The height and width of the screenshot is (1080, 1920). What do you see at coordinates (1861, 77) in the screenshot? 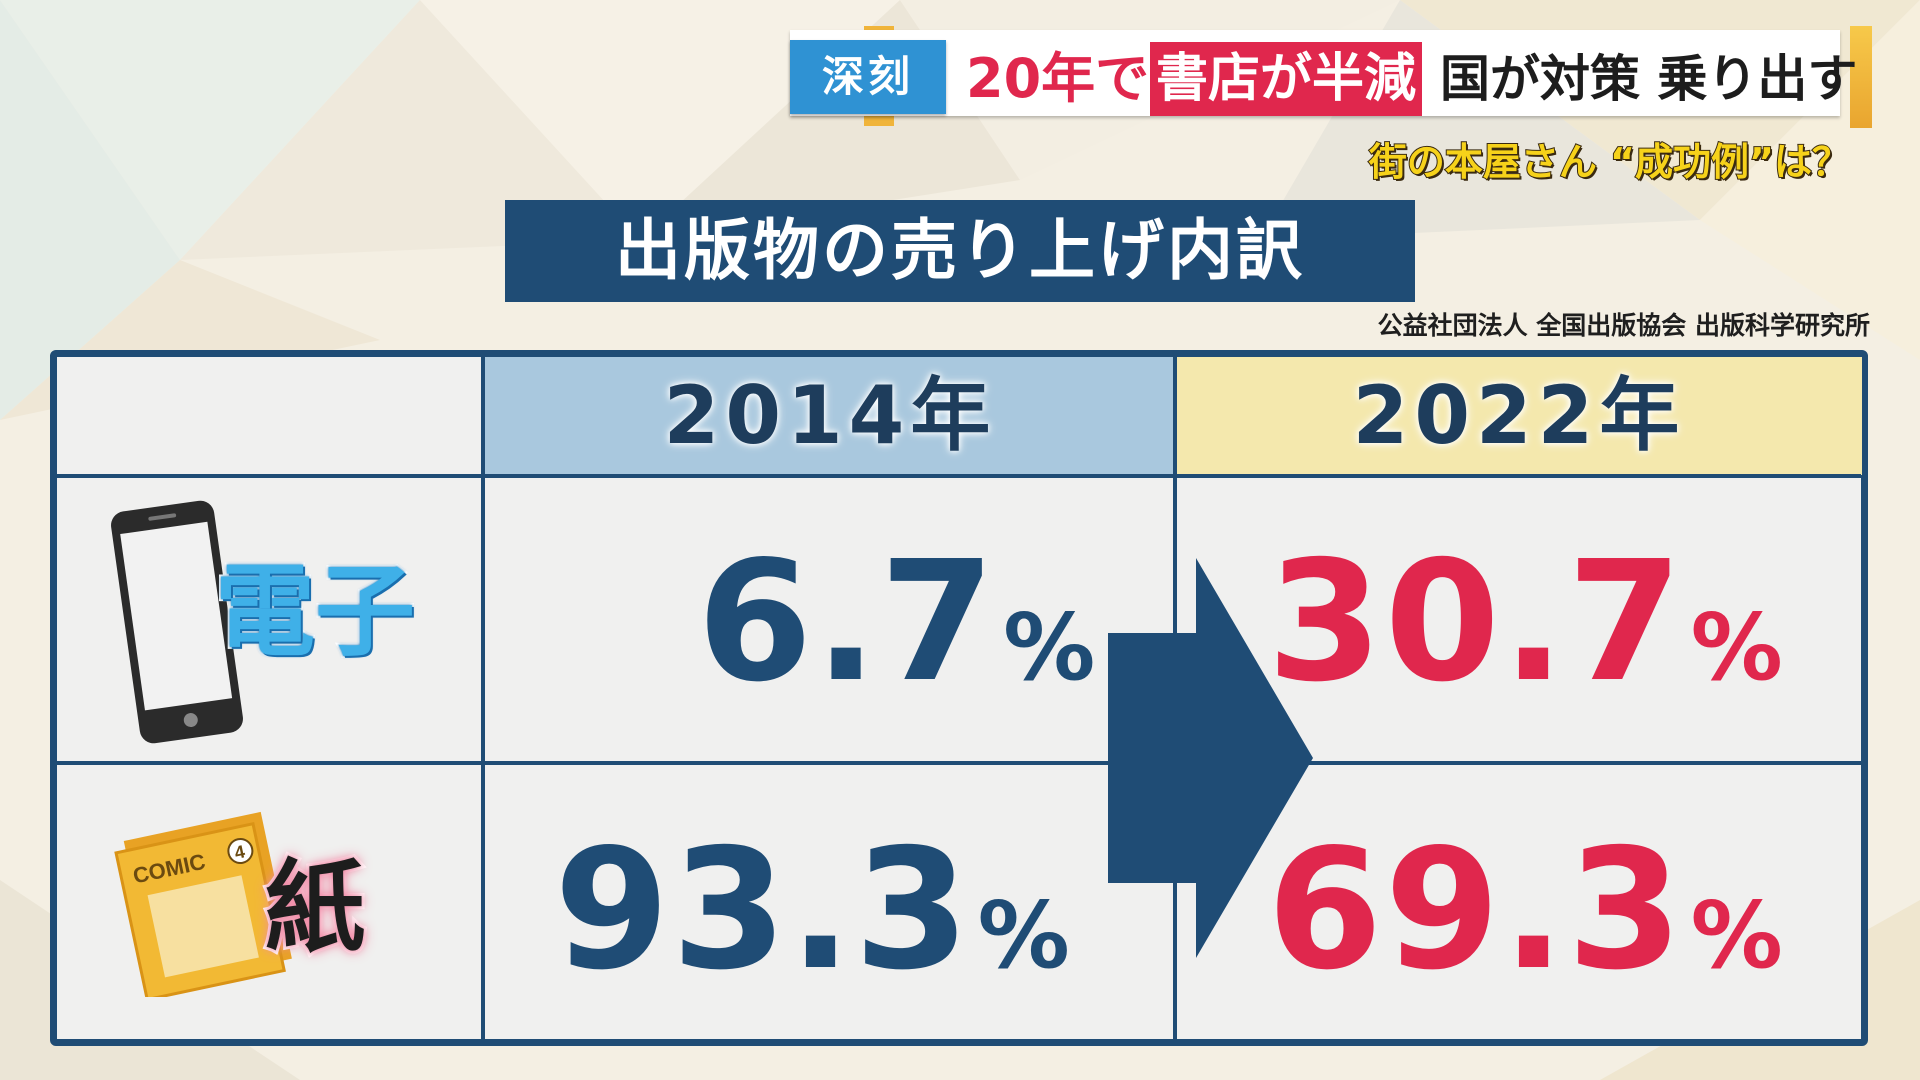
I see `headline-accent-right` at bounding box center [1861, 77].